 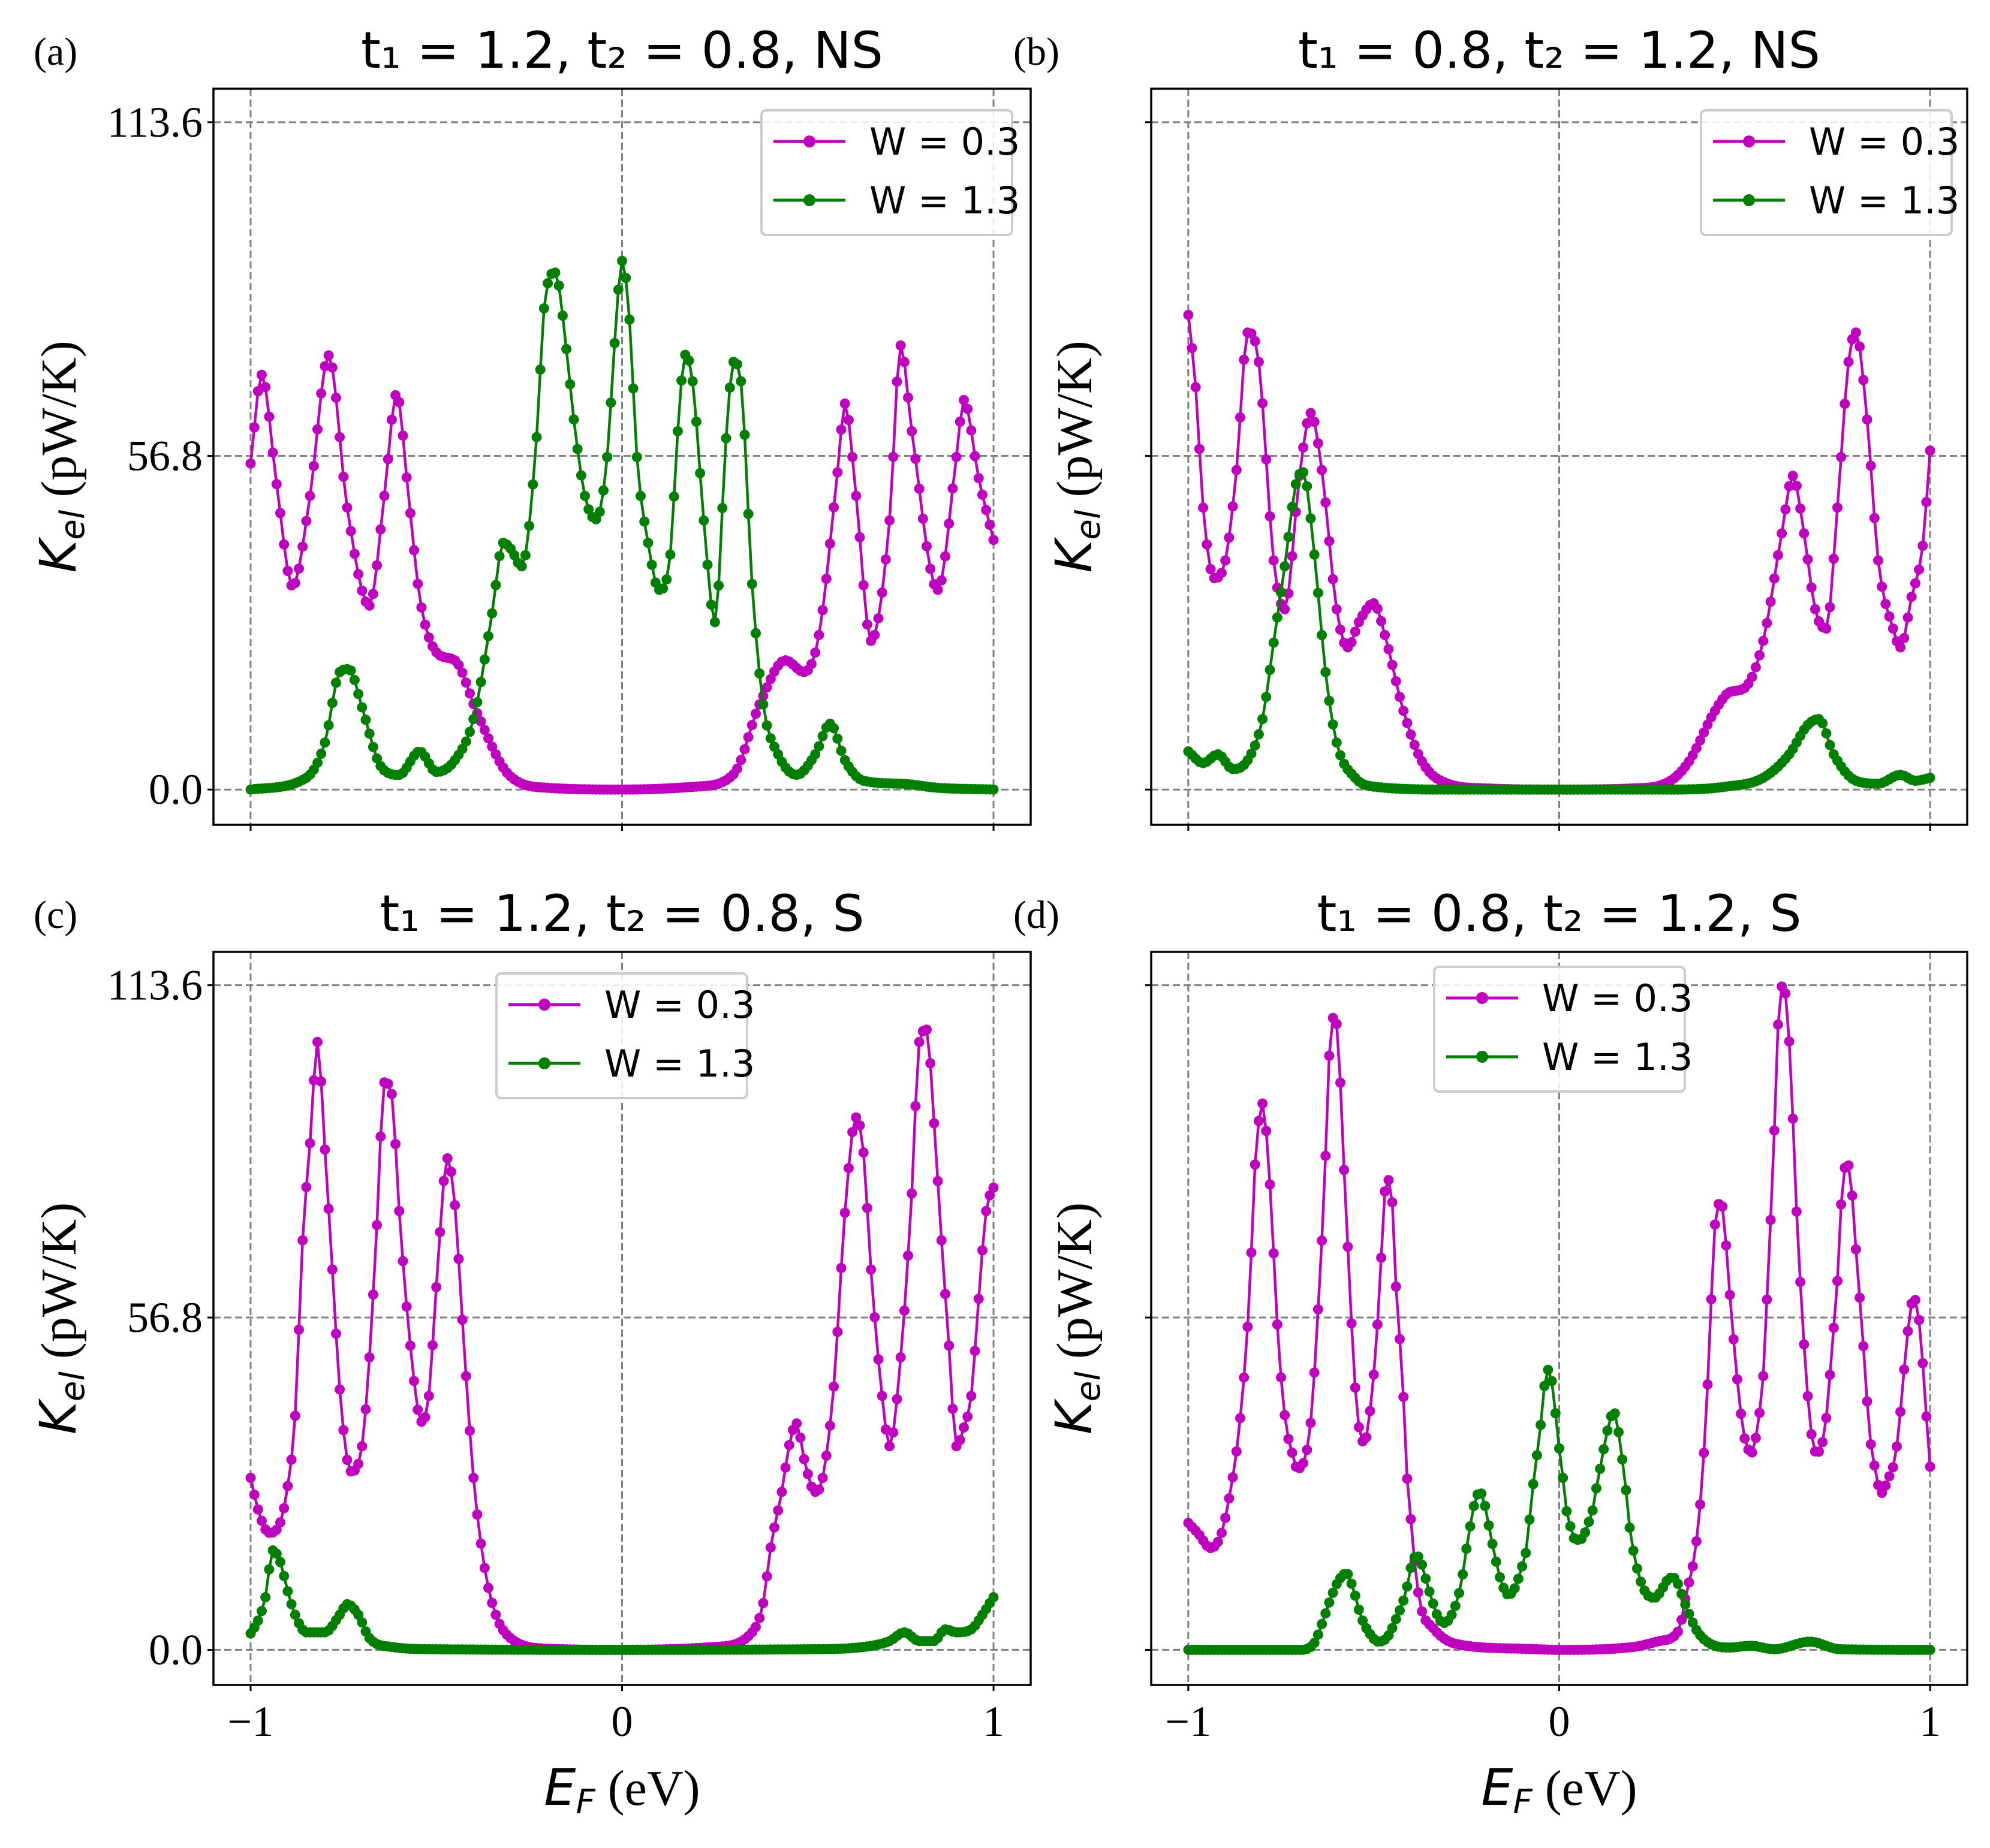 What do you see at coordinates (72, 524) in the screenshot?
I see `y-label-sub: el` at bounding box center [72, 524].